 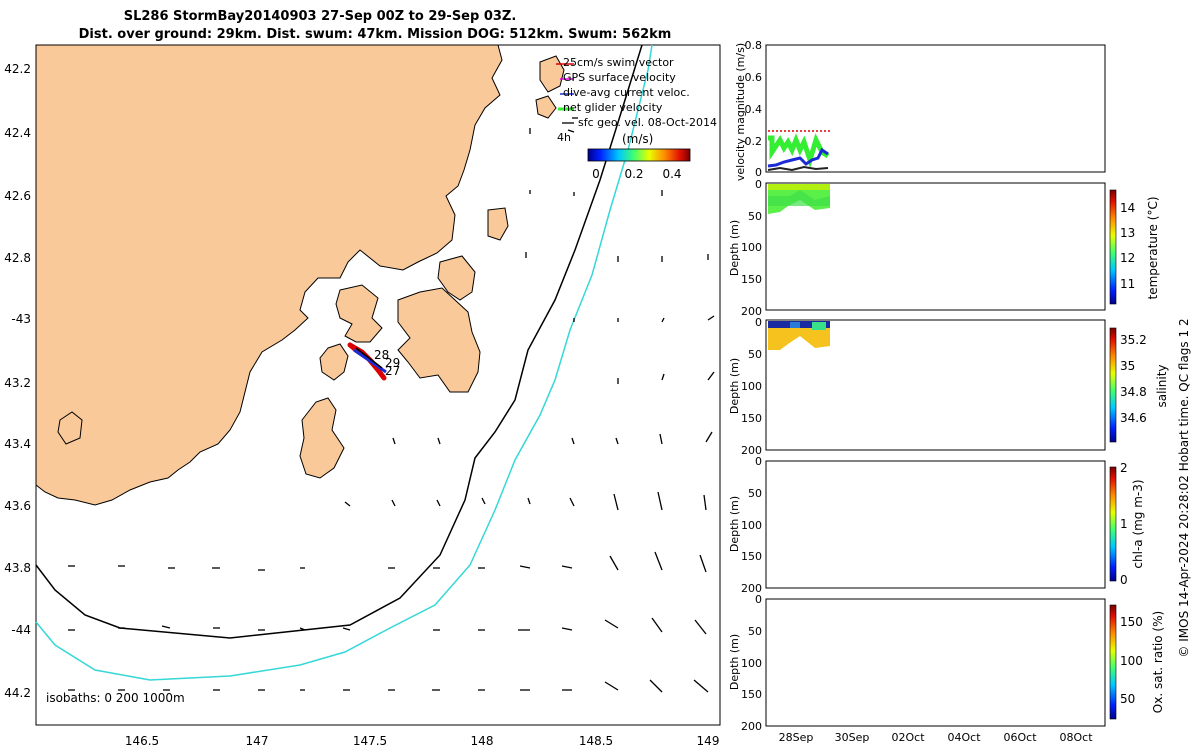 What do you see at coordinates (1124, 468) in the screenshot?
I see `chla-cb-2: 2` at bounding box center [1124, 468].